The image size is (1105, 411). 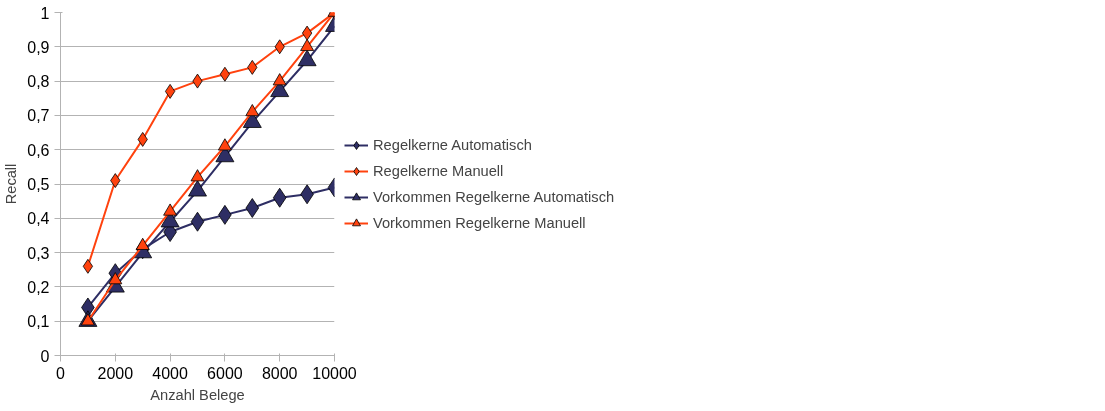 I want to click on x-axis-title: Anzahl Belege, so click(x=197, y=394).